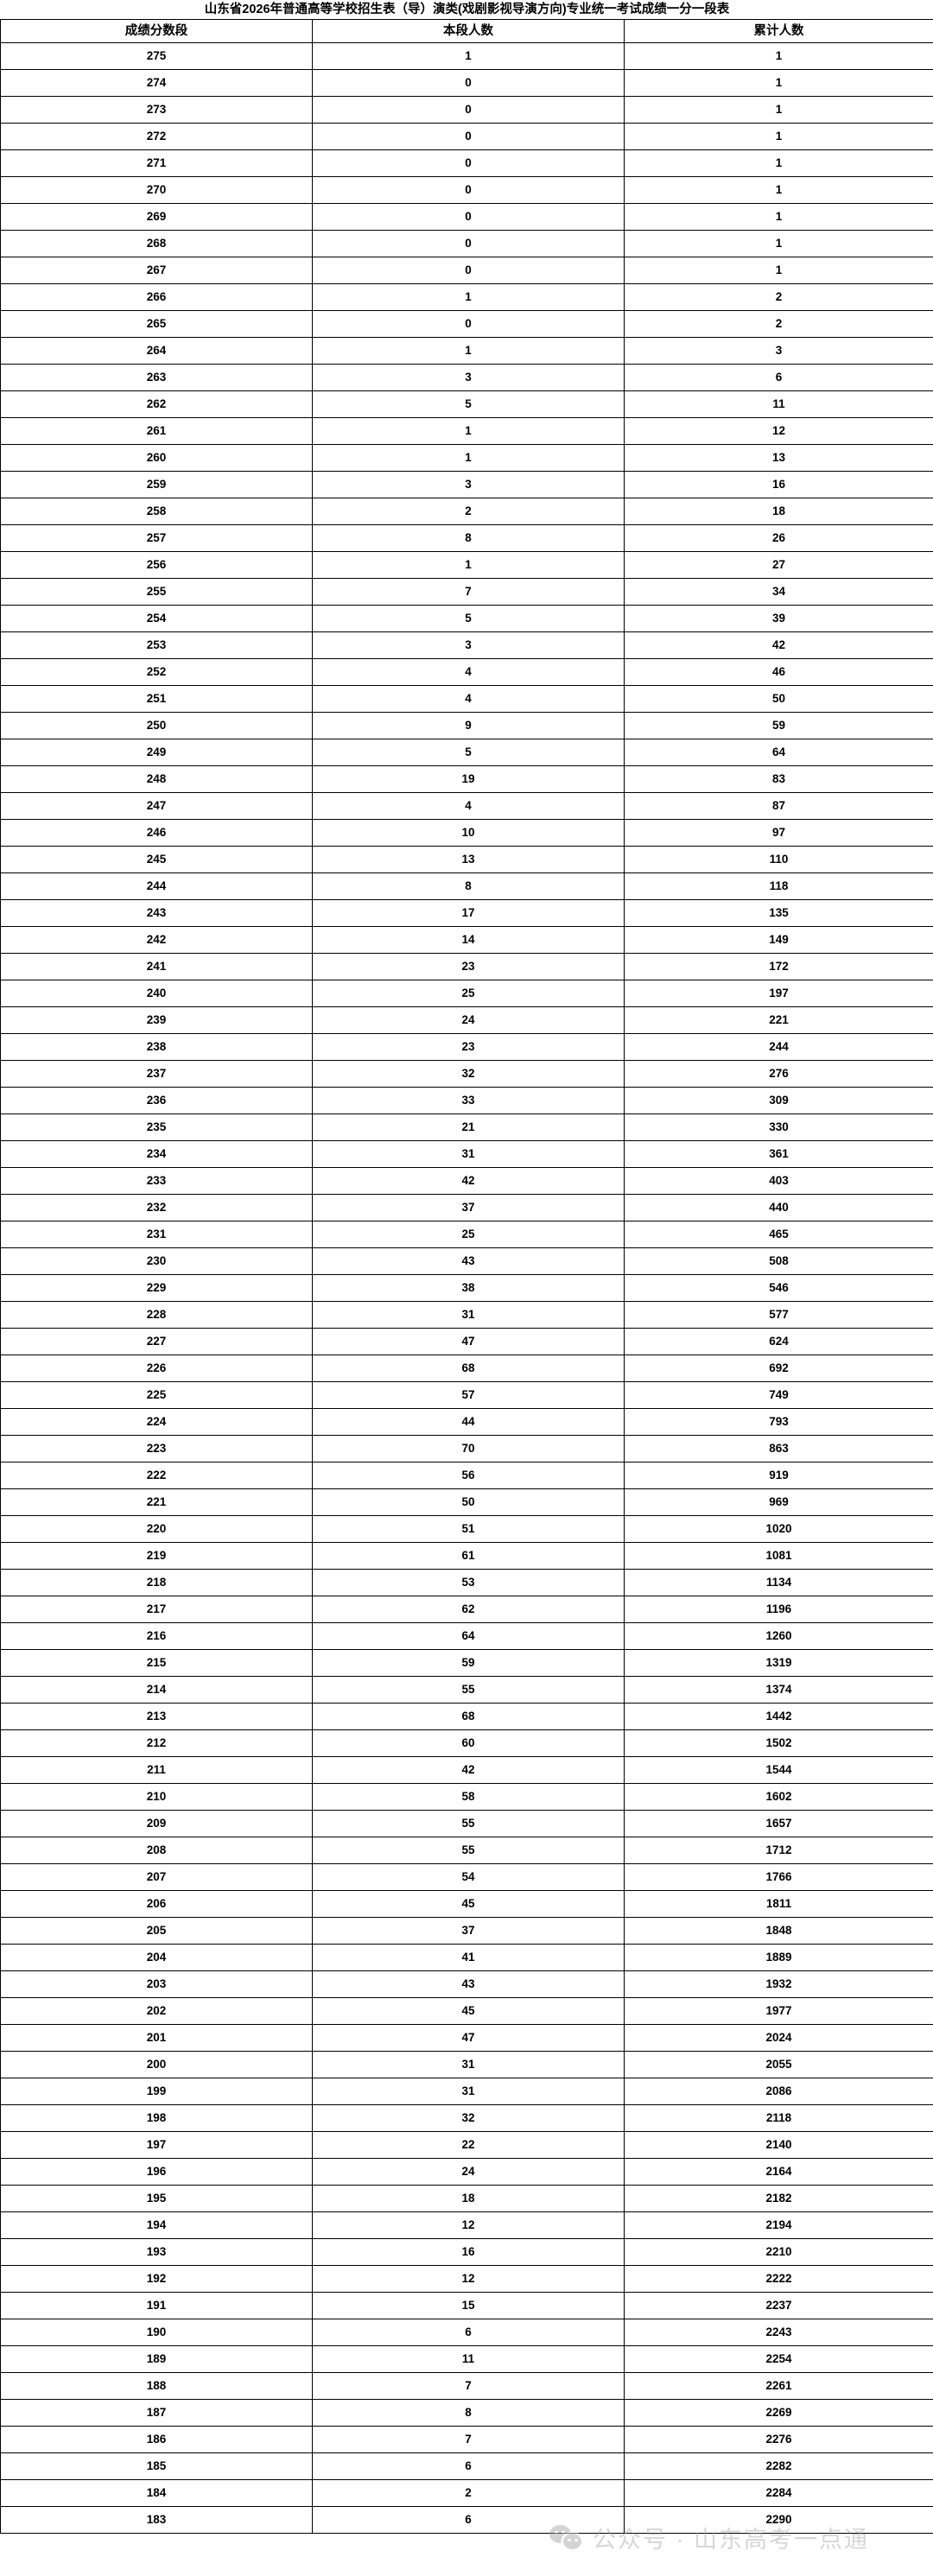  What do you see at coordinates (778, 993) in the screenshot?
I see `cell-cumulative-count: 197` at bounding box center [778, 993].